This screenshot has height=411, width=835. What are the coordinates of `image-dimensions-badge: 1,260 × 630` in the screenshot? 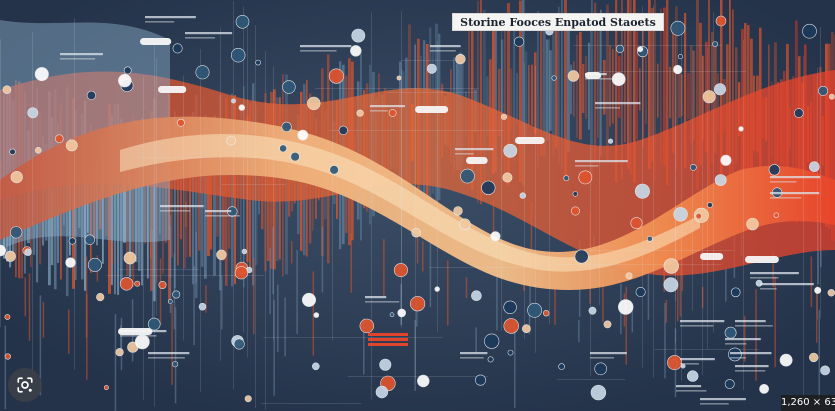 It's located at (808, 403).